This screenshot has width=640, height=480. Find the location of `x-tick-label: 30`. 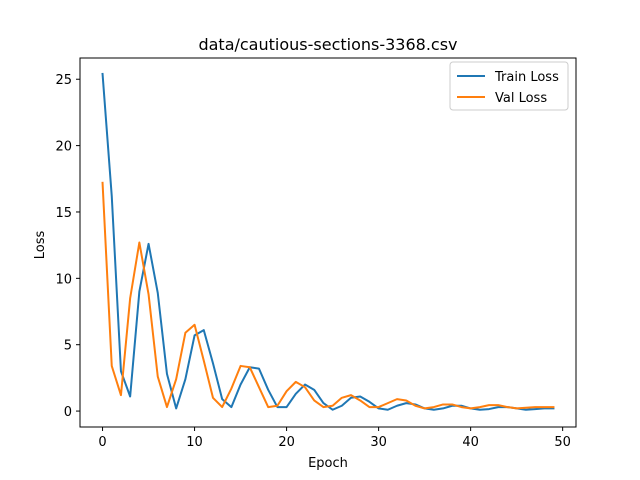

x-tick-label: 30 is located at coordinates (378, 442).